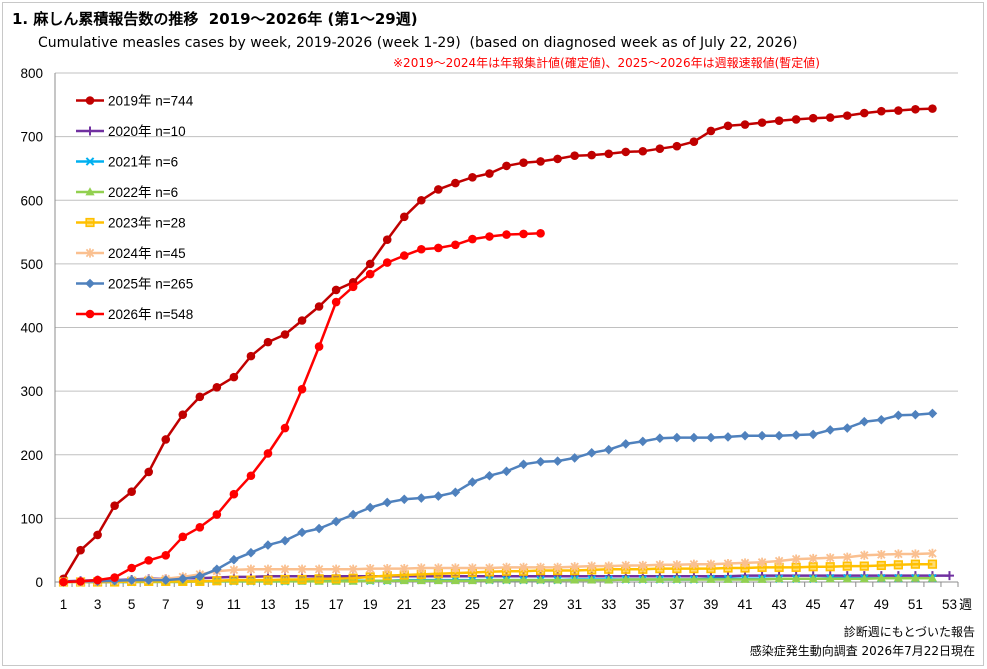  I want to click on legend-item-2026: 2026年 n=548, so click(134, 314).